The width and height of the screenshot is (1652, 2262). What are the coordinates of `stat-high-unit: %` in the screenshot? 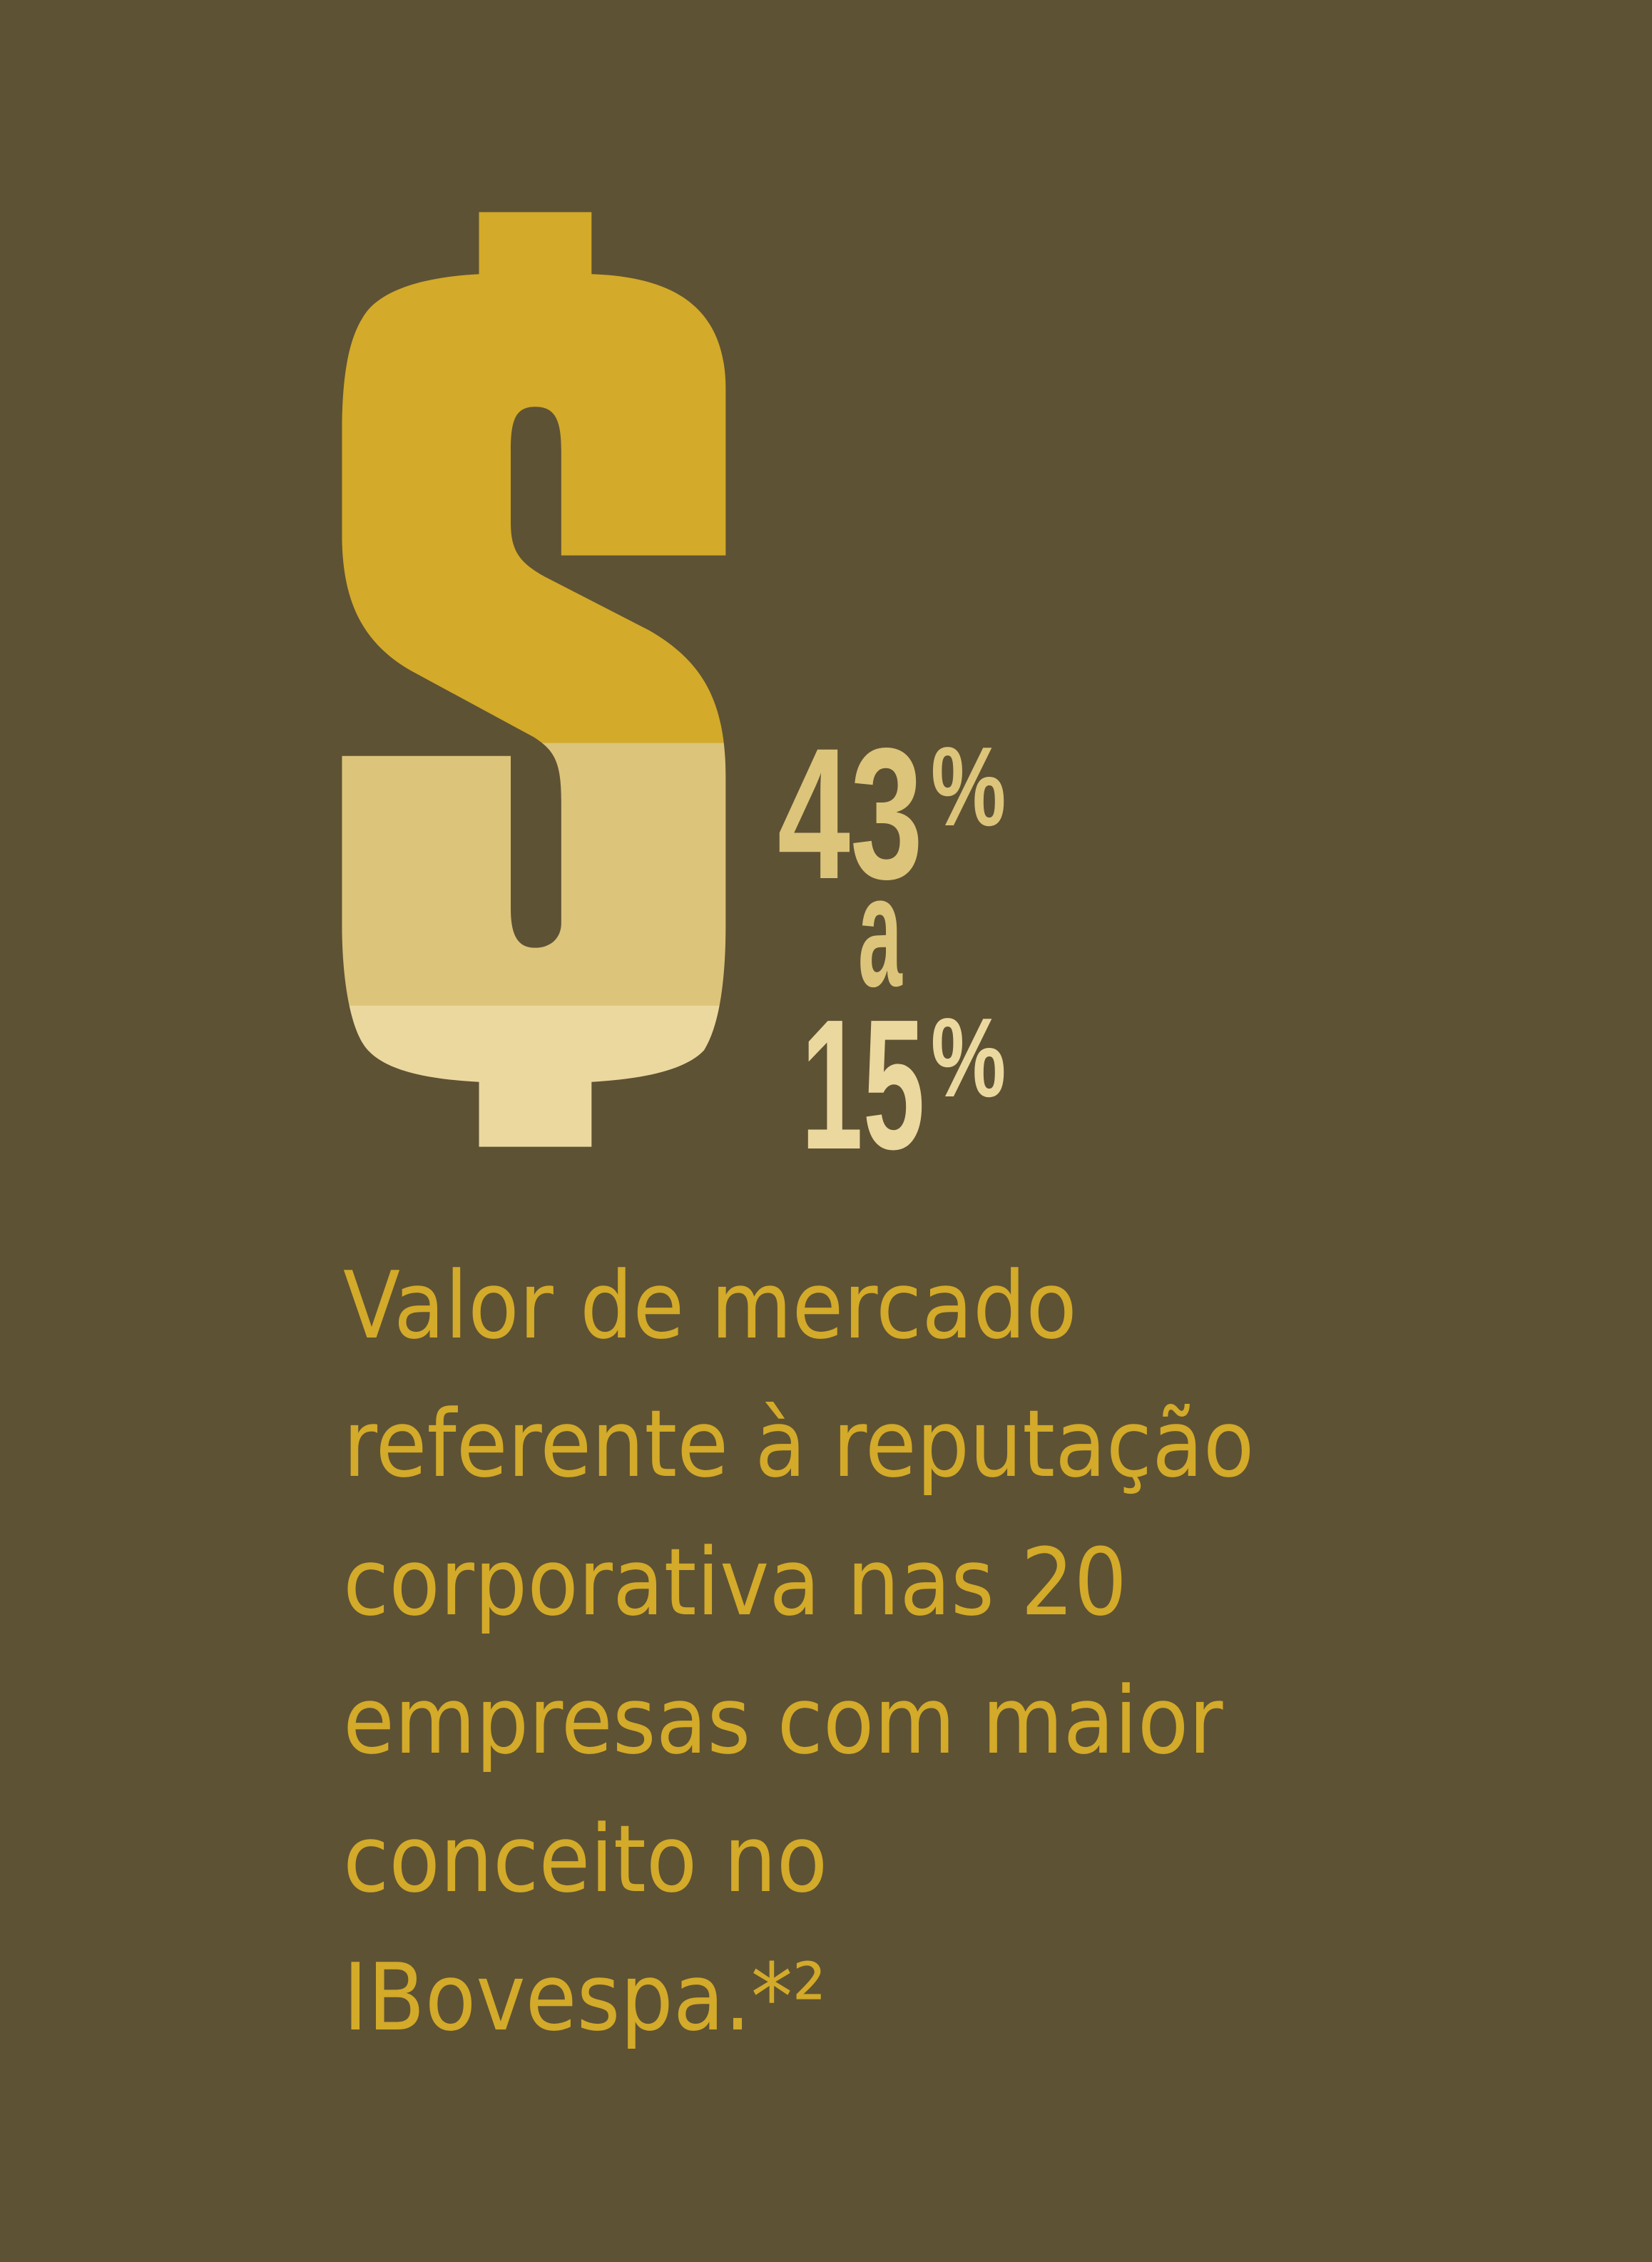 It's located at (968, 787).